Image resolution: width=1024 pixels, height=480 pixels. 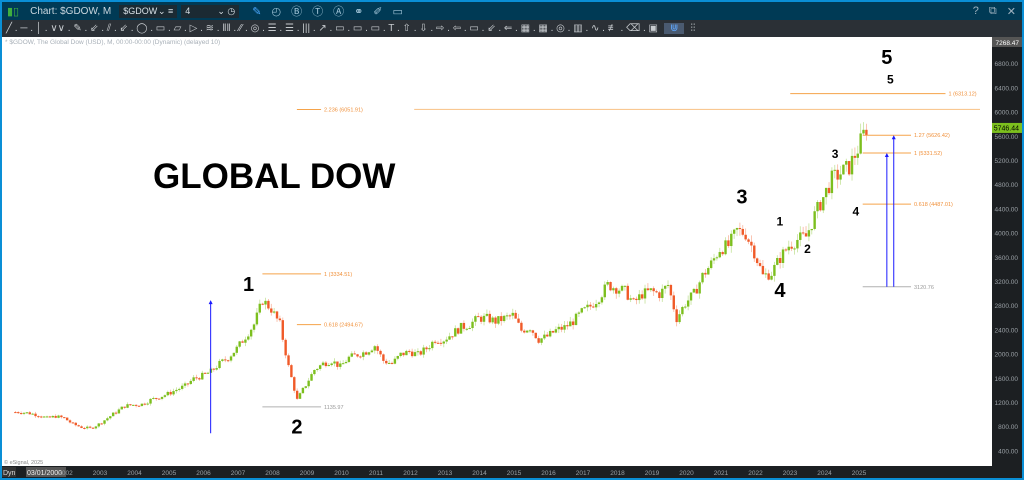 What do you see at coordinates (210, 11) in the screenshot?
I see `interval-input: 4 ⌄ ◷` at bounding box center [210, 11].